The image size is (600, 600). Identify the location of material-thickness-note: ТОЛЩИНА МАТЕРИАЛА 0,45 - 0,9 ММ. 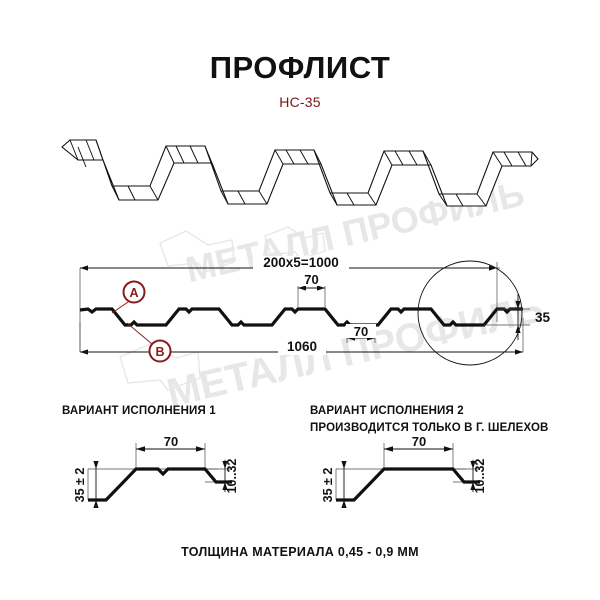
(300, 552).